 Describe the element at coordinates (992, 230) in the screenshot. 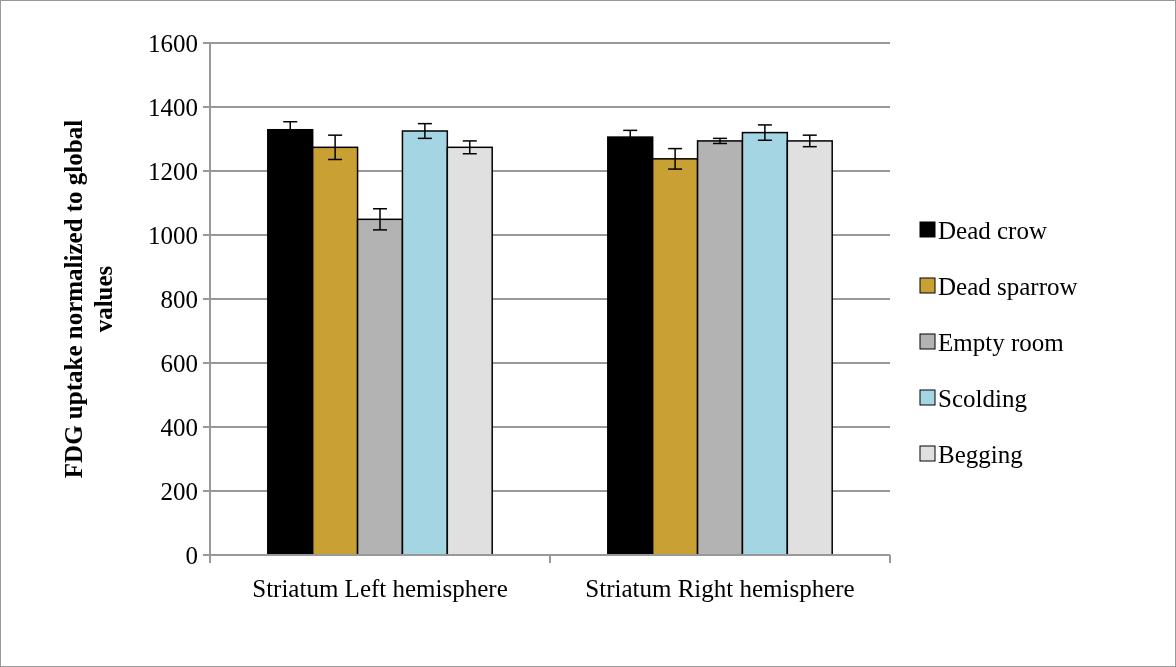

I see `legend-label: Dead crow` at that location.